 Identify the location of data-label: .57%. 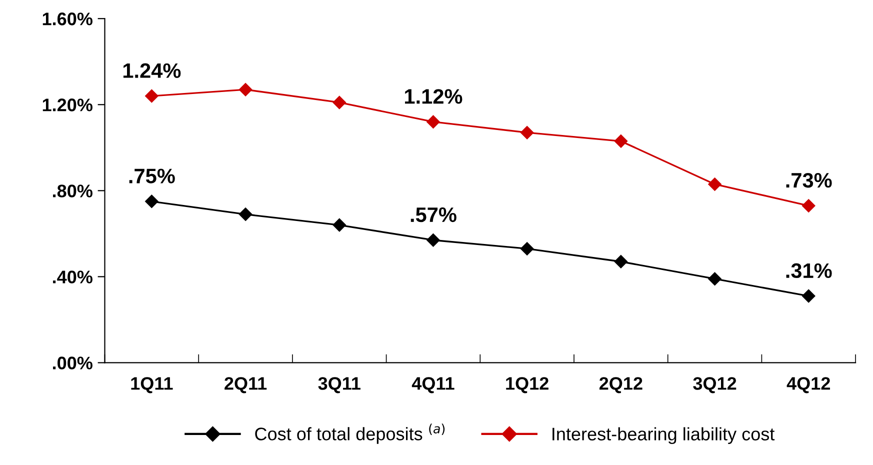
(433, 214).